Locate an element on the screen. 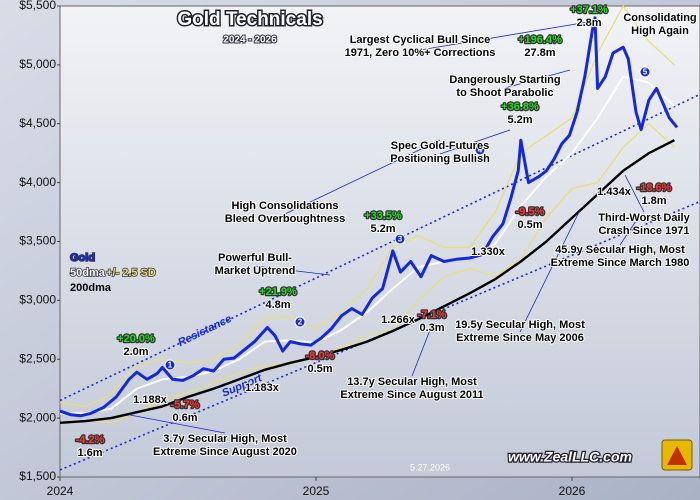 The width and height of the screenshot is (700, 500). annotation: Extreme Since August 2011 is located at coordinates (411, 395).